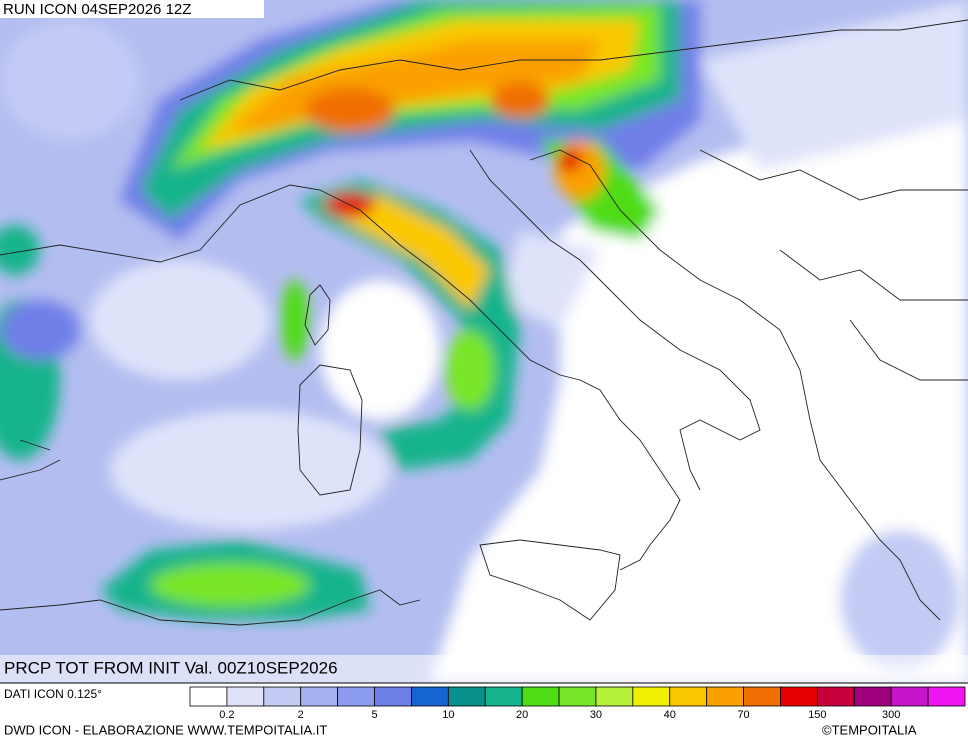 The width and height of the screenshot is (968, 750). I want to click on legend-tick-label: 150, so click(817, 715).